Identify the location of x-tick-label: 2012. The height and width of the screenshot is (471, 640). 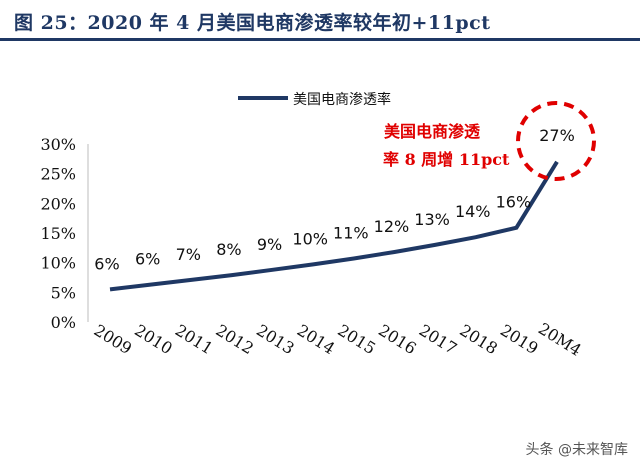
(235, 339).